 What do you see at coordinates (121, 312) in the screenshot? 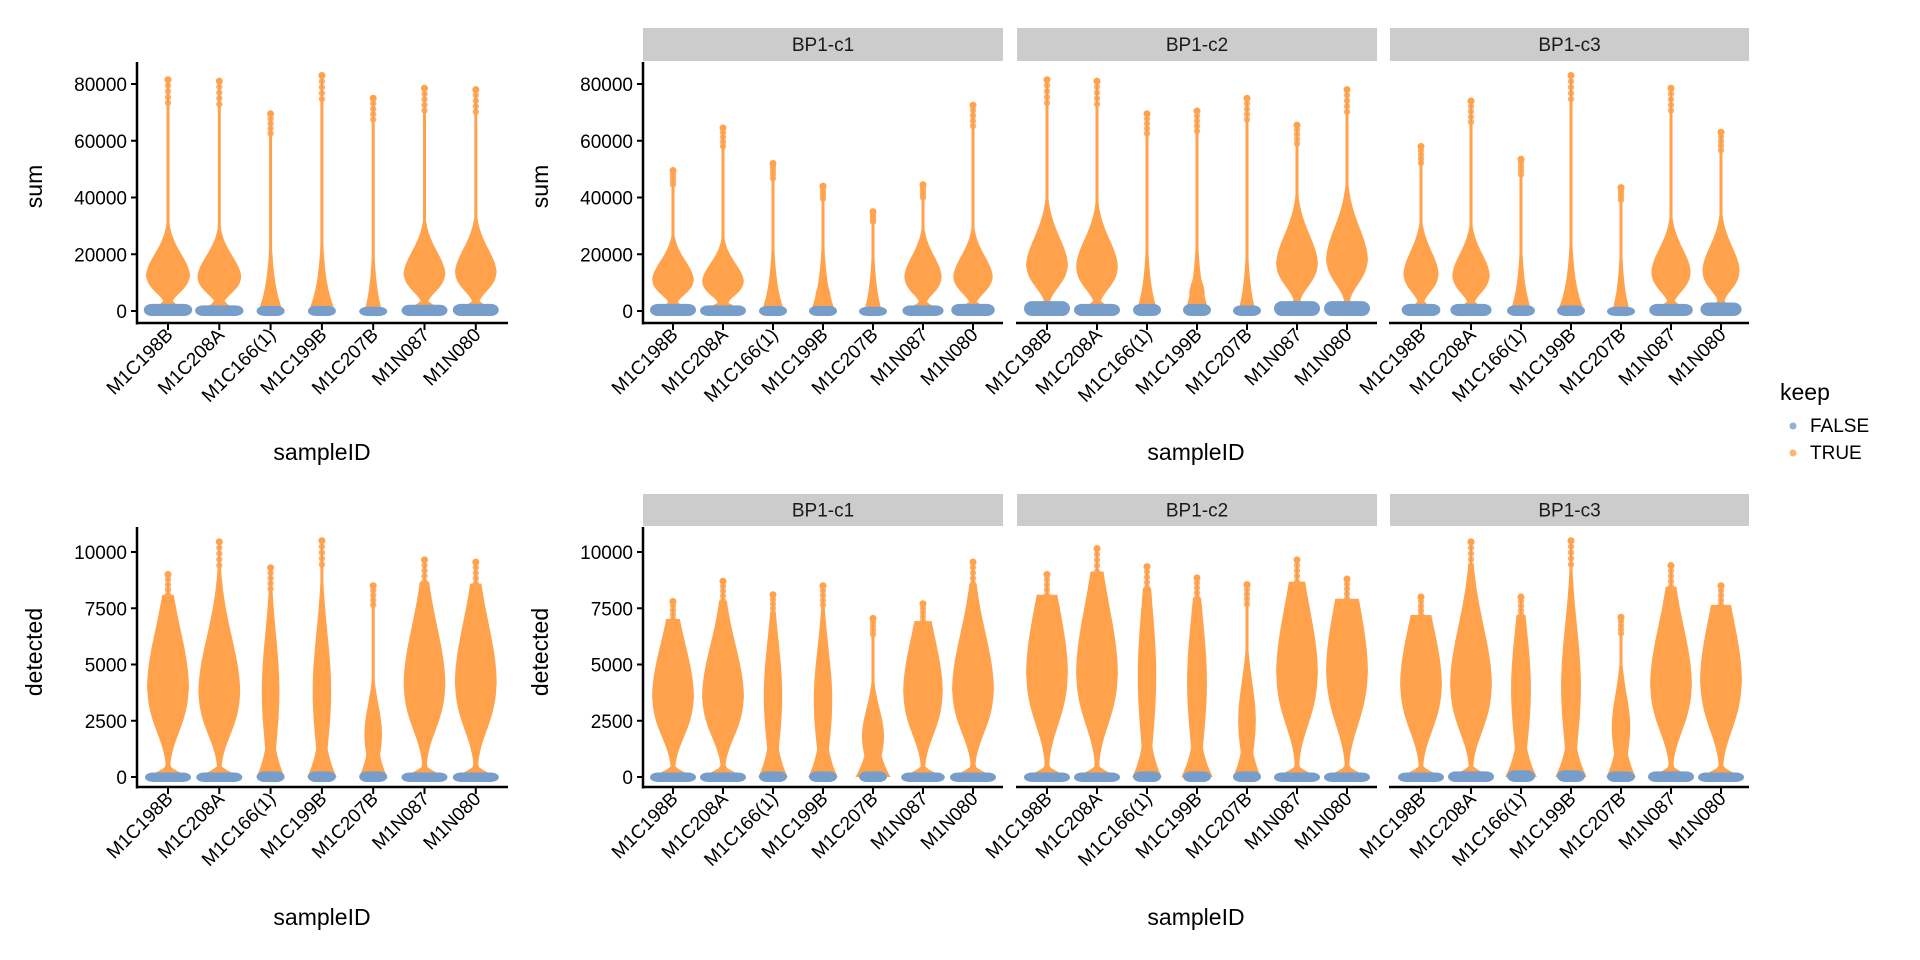
I see `y-tick-label: 0` at bounding box center [121, 312].